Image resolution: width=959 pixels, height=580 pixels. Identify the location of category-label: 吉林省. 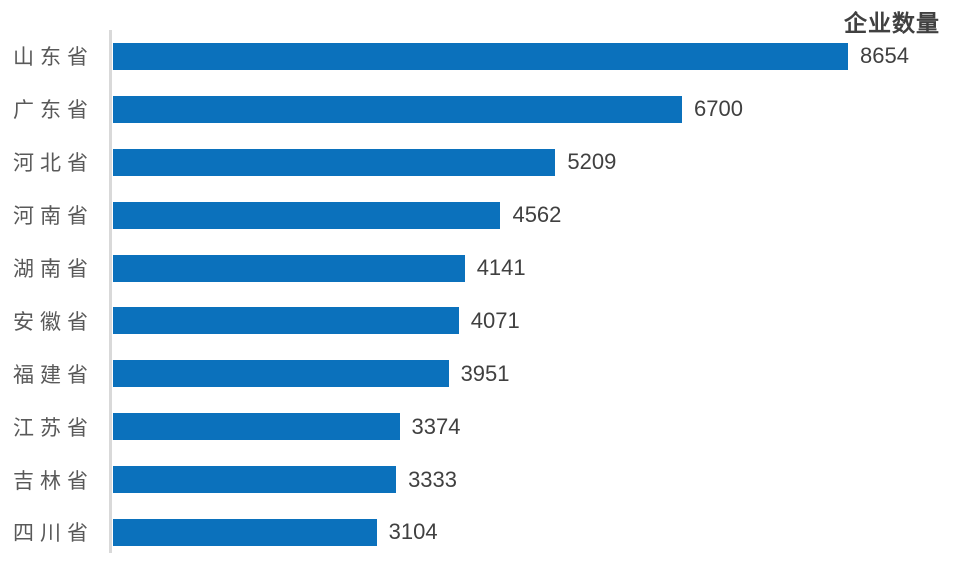
(53, 480).